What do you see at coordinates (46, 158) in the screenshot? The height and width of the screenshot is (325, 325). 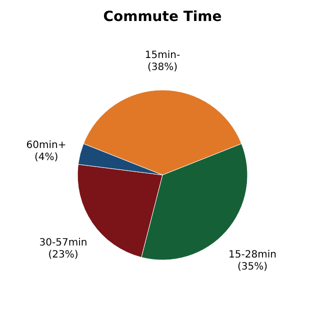 I see `data-label: (4%)` at bounding box center [46, 158].